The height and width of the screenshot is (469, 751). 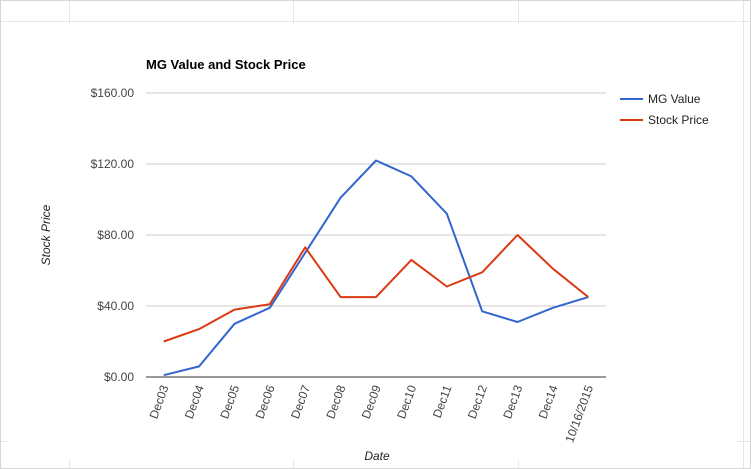 What do you see at coordinates (46, 234) in the screenshot?
I see `y-axis-title: Stock Price` at bounding box center [46, 234].